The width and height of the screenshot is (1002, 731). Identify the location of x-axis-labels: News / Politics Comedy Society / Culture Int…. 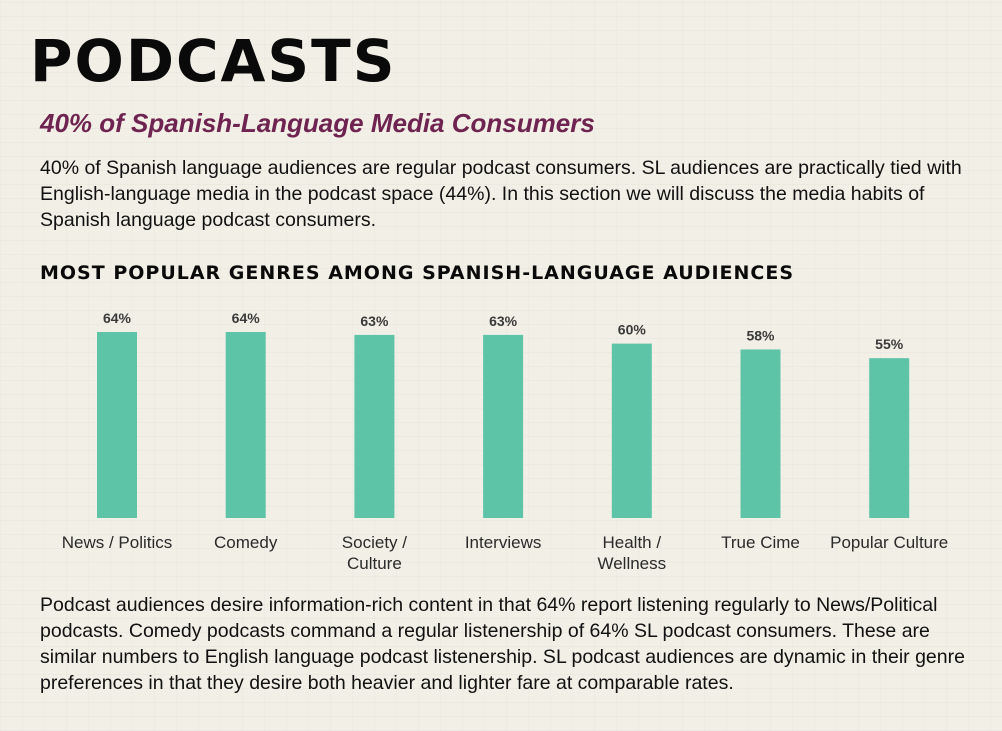
(505, 553).